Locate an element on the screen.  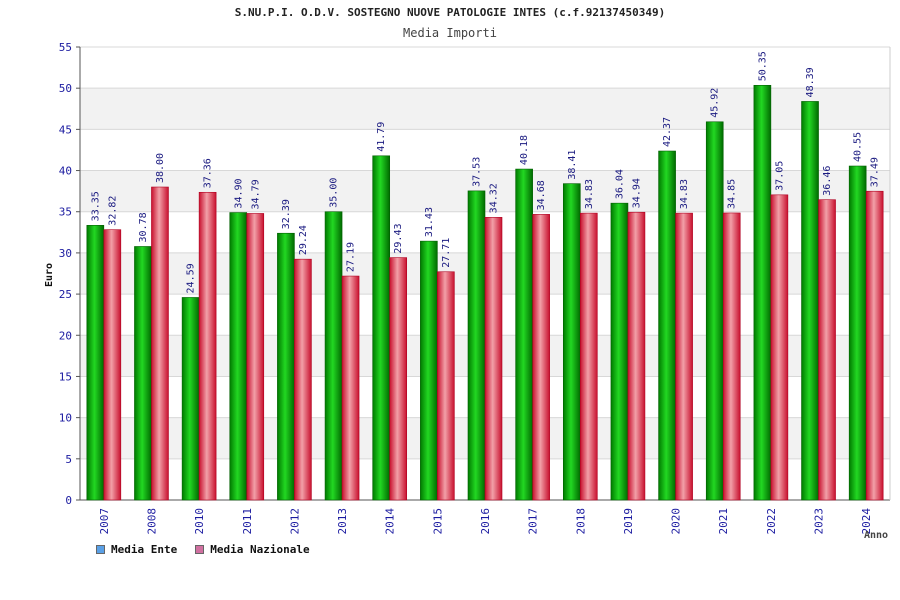
y-tick-label: 0 is located at coordinates (68, 500).